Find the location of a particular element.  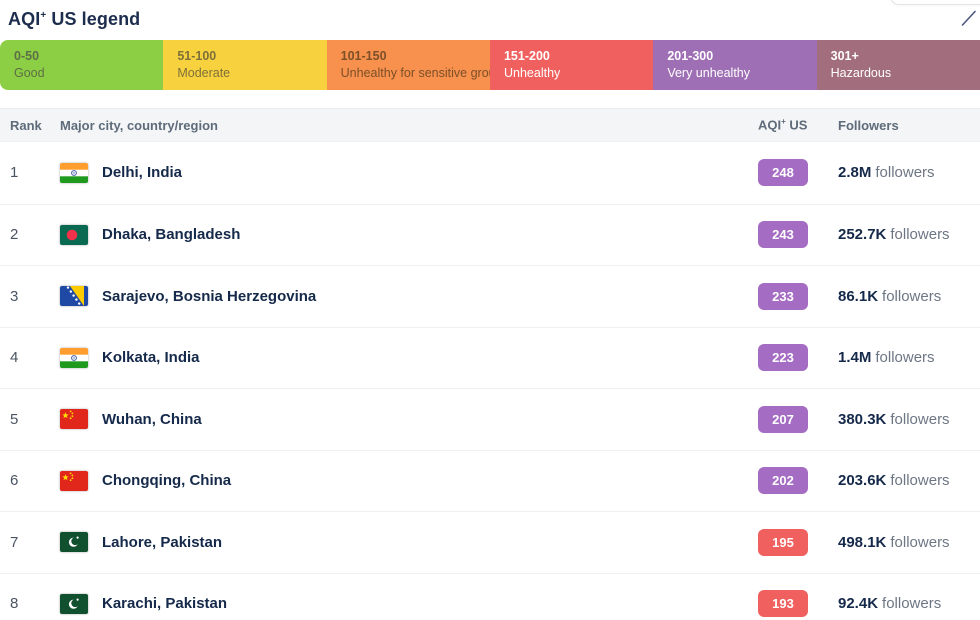

header-followers: Followers is located at coordinates (868, 125).